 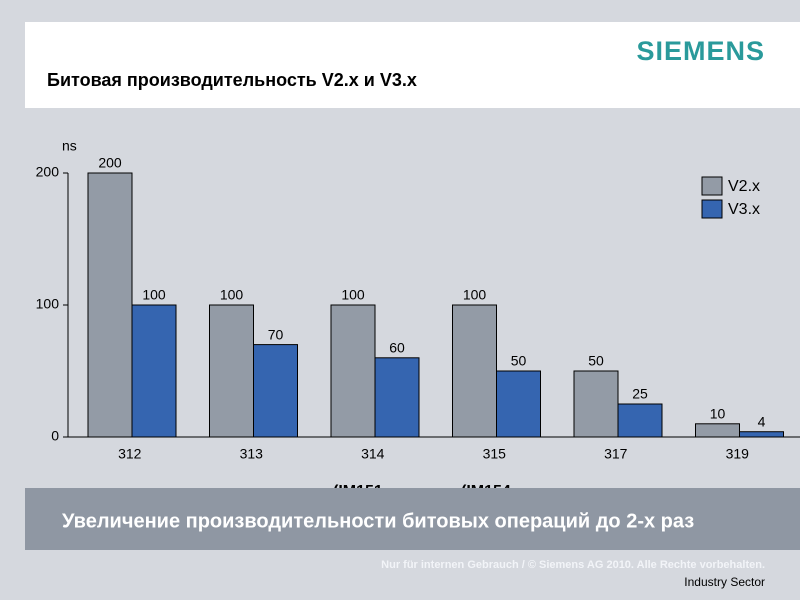 I want to click on data-label: 70, so click(x=276, y=334).